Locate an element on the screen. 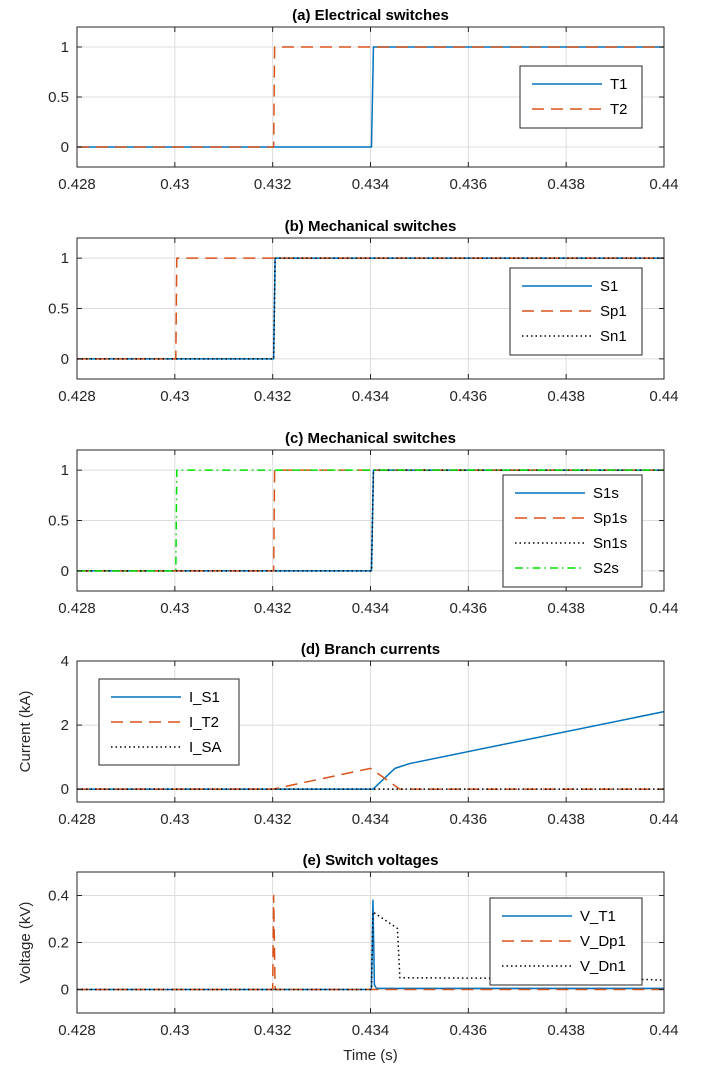 The image size is (709, 1082). y-axis-label: Voltage (kV) is located at coordinates (25, 943).